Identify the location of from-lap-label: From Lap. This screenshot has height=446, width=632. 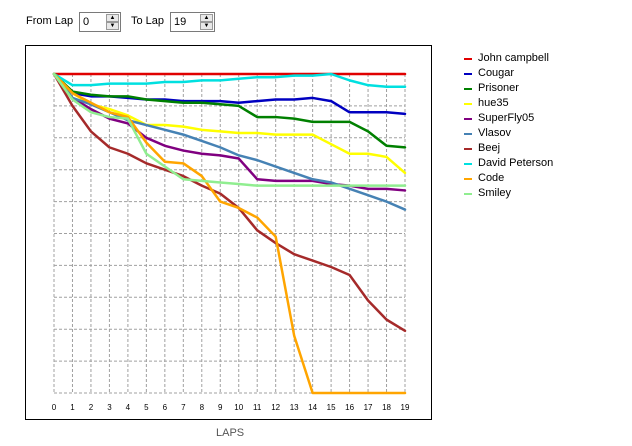
(50, 21).